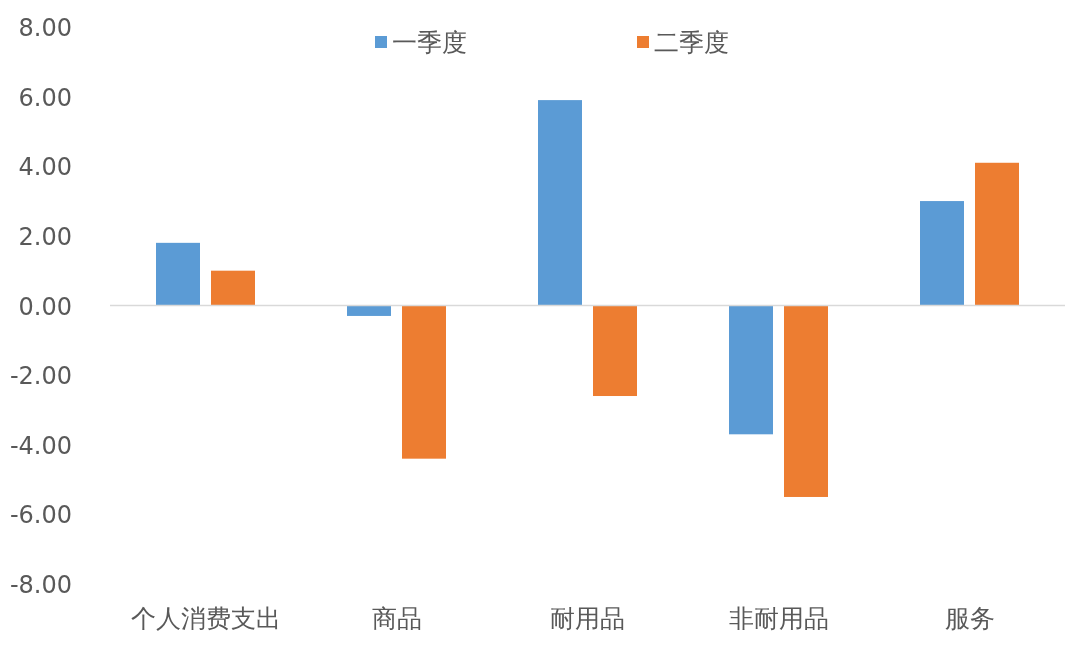  I want to click on x-tick-label: 商品, so click(396, 618).